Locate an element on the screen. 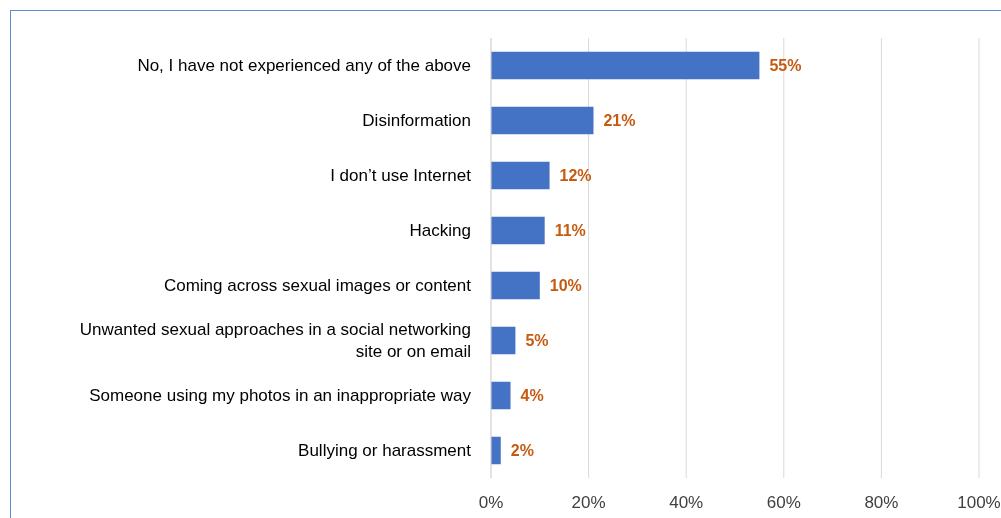 The height and width of the screenshot is (518, 1001). y-tick-label: Coming across sexual images or content is located at coordinates (317, 286).